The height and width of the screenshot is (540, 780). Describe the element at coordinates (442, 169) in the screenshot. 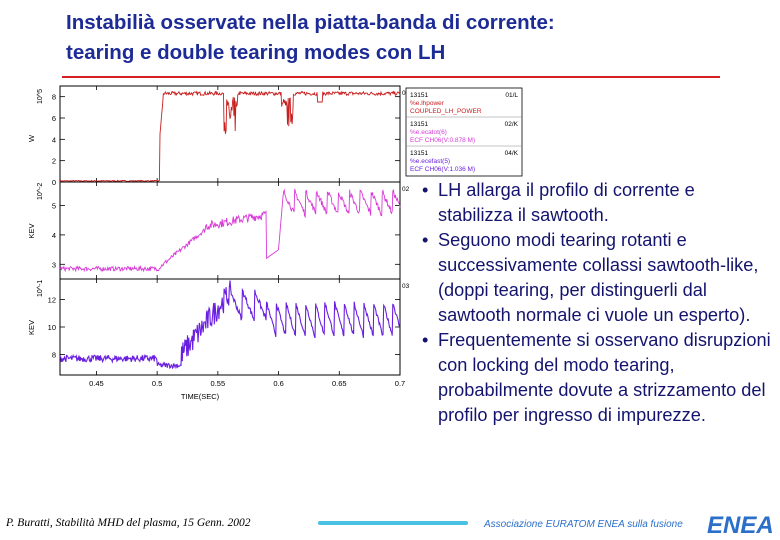

I see `legend-desc: ECF CH06(V:1.036 M)` at that location.